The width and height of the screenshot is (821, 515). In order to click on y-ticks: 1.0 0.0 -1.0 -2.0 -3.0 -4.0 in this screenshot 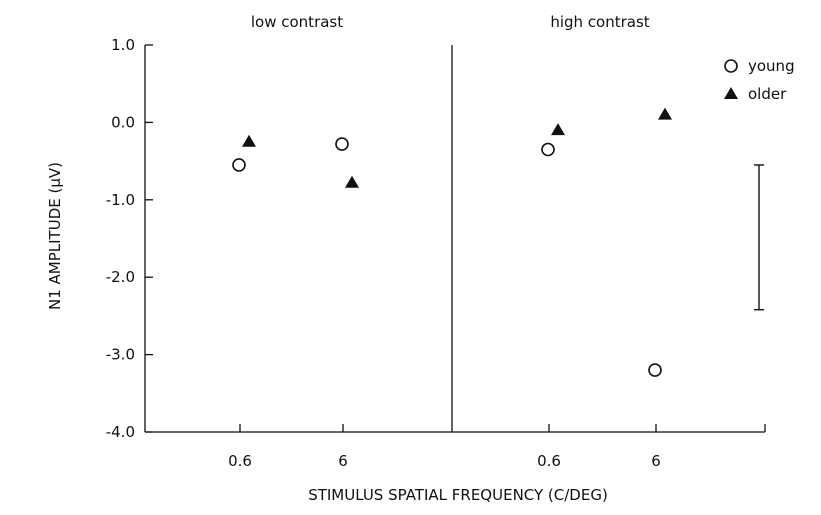, I will do `click(129, 238)`.